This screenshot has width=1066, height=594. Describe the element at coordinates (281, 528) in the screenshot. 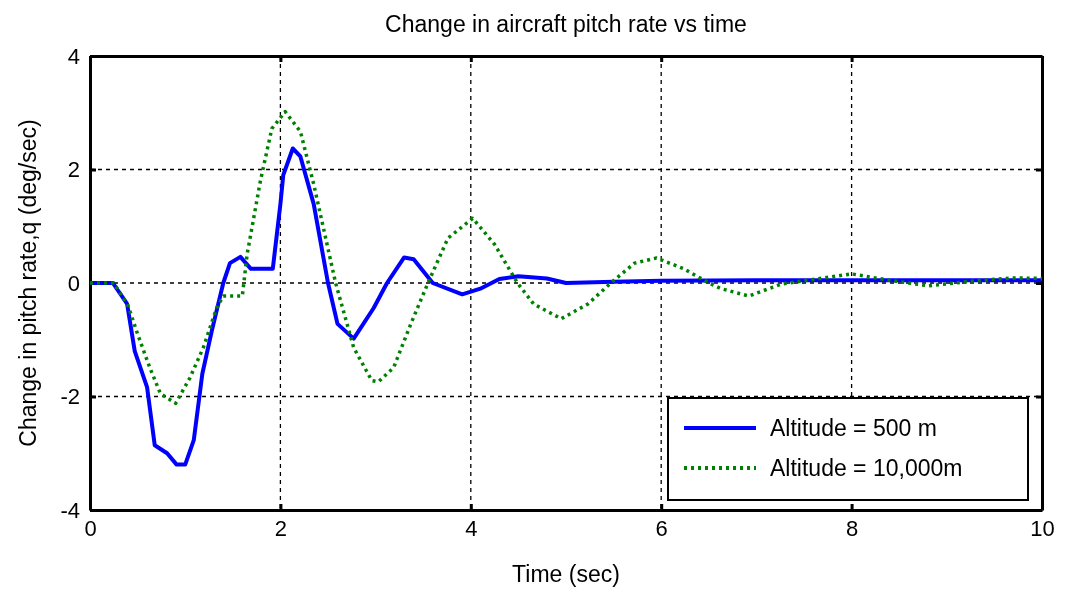

I see `x-tick-label: 2` at that location.